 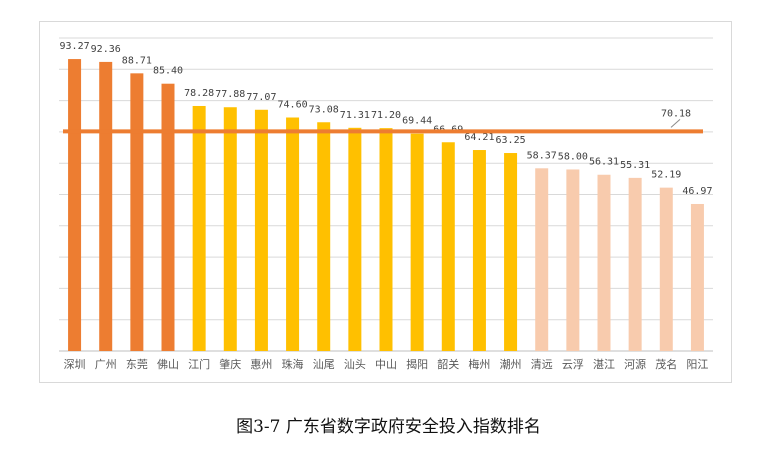 What do you see at coordinates (75, 364) in the screenshot?
I see `category-label: 深圳` at bounding box center [75, 364].